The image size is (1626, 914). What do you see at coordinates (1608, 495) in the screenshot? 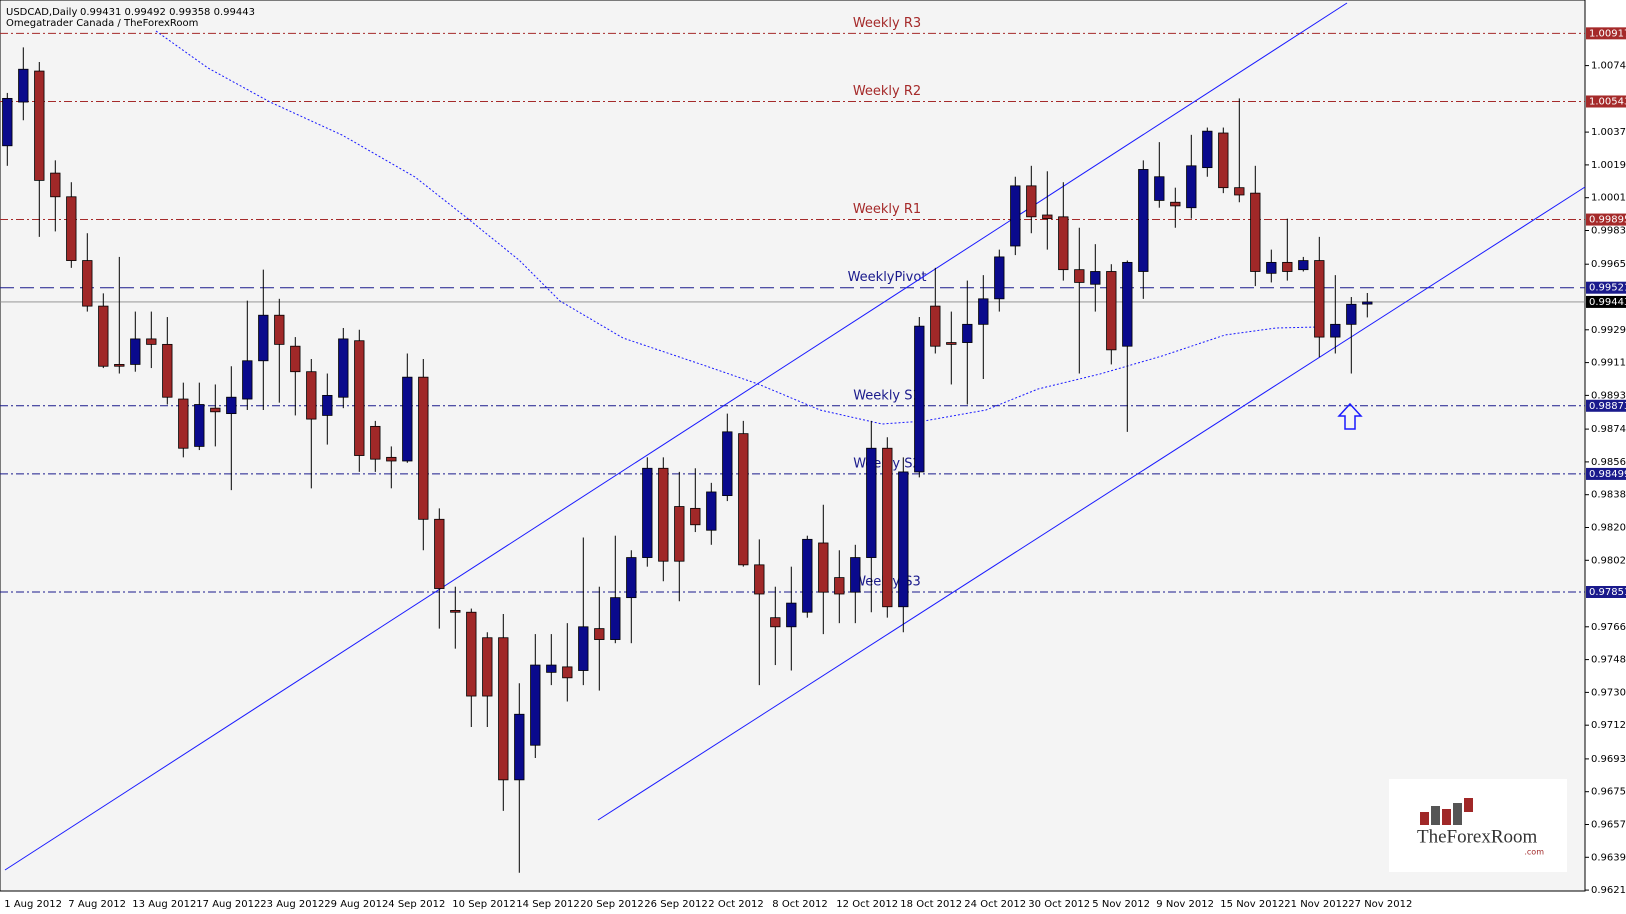
I see `y-tick-label: 0.98385` at bounding box center [1608, 495].